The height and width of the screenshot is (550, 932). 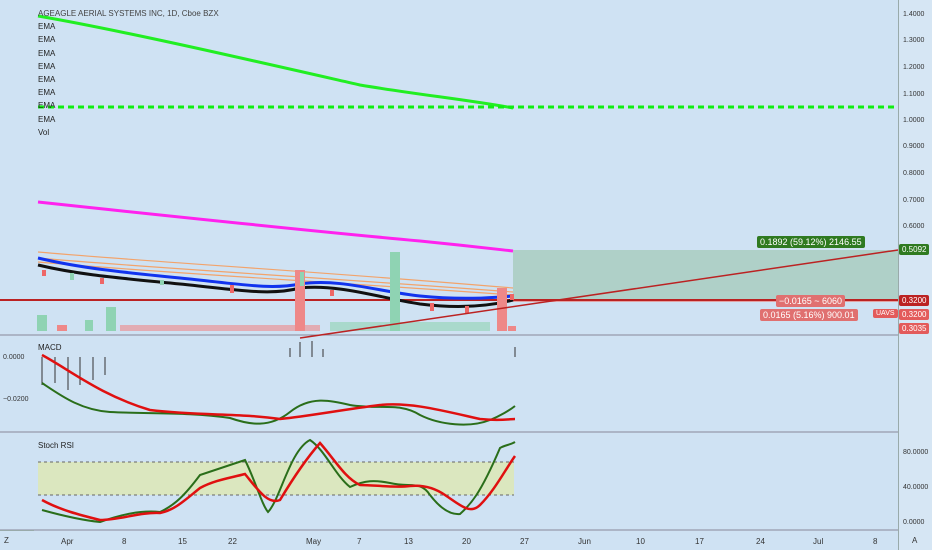 I want to click on price-range-label: −0.0165 ~ 6060, so click(x=811, y=301).